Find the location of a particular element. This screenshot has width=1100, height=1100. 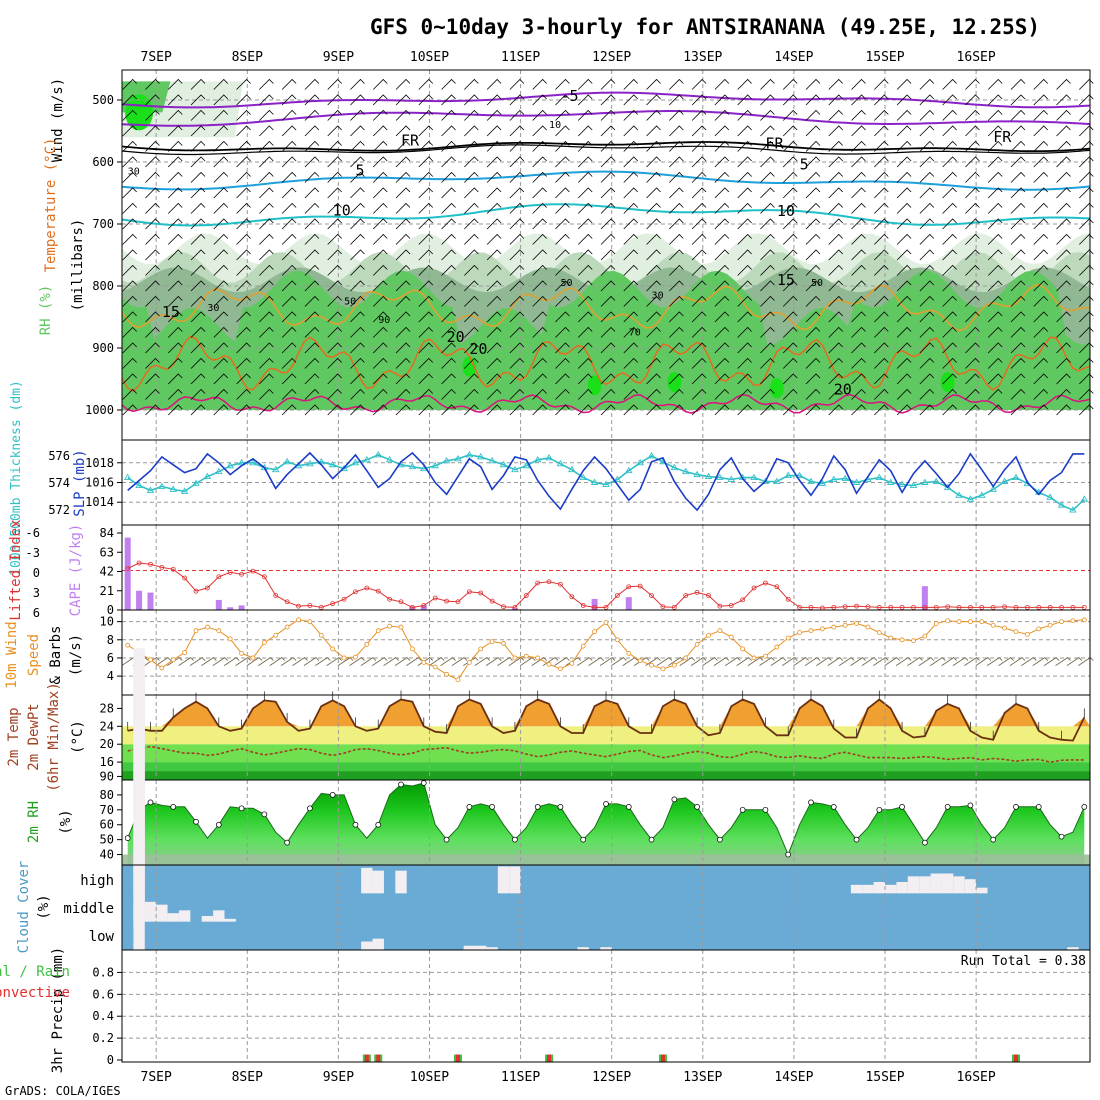

temp-band-yellow is located at coordinates (606, 735).